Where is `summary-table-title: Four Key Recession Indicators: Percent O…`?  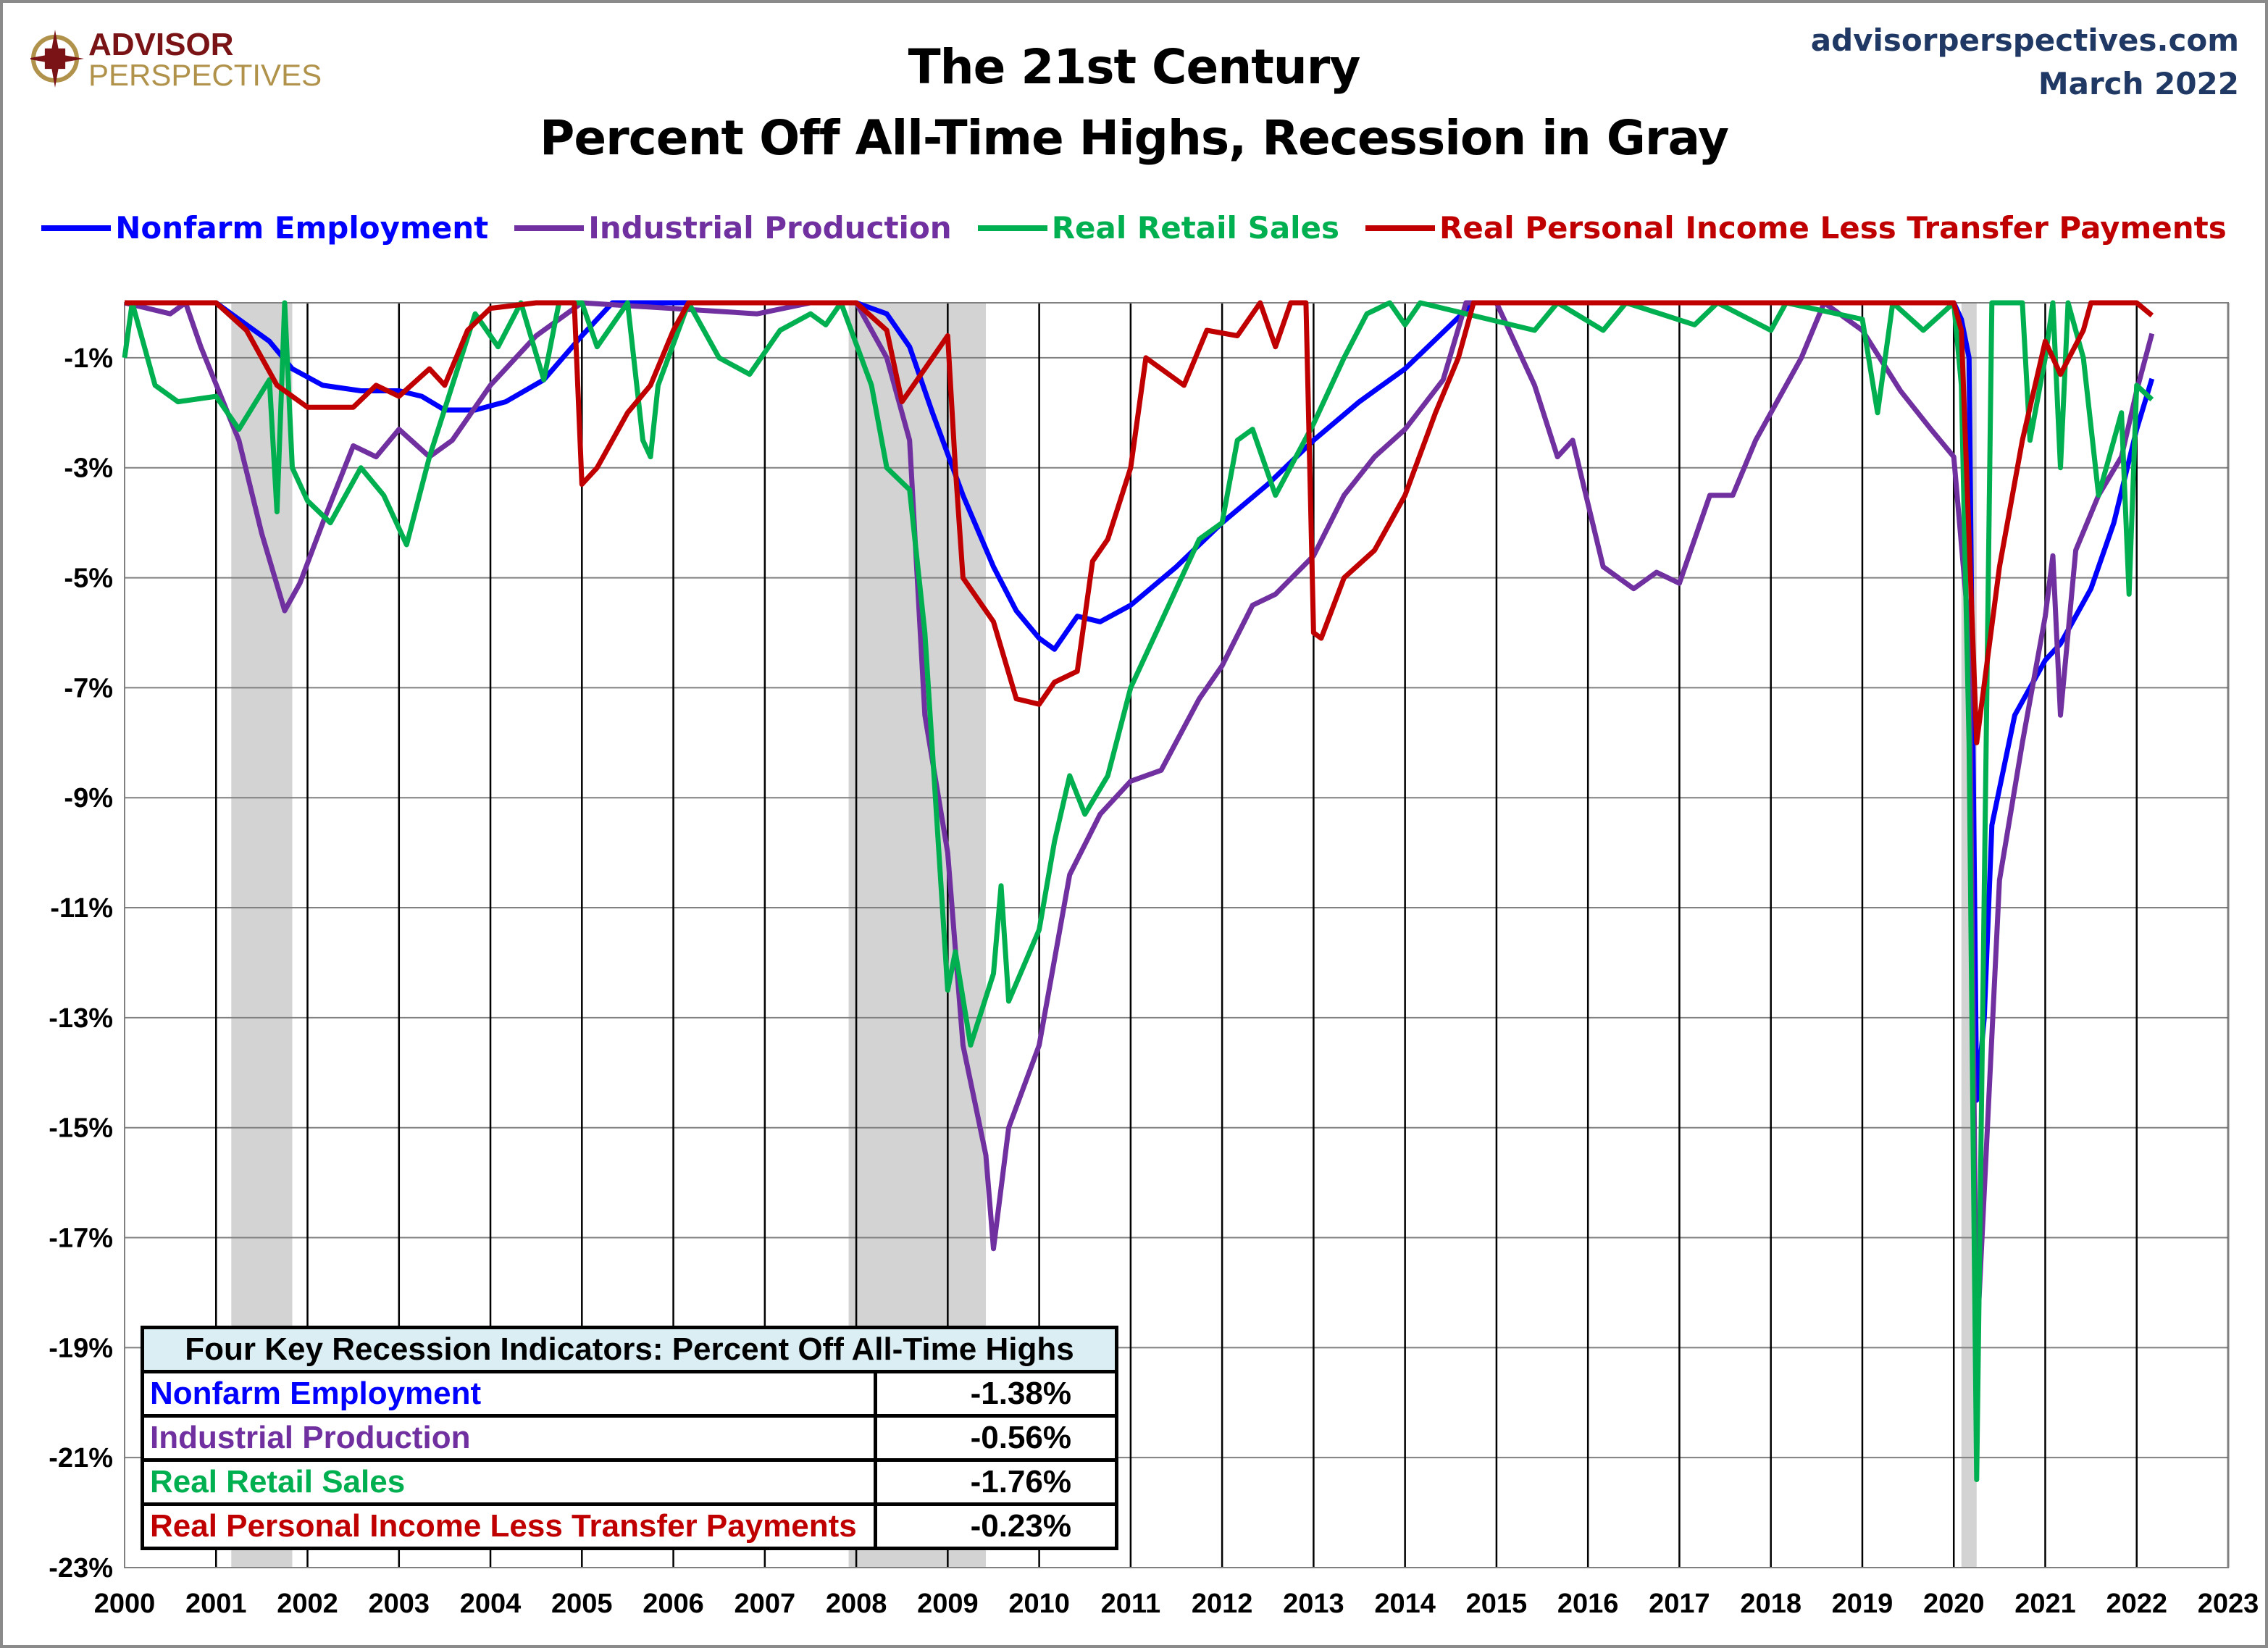 summary-table-title: Four Key Recession Indicators: Percent O… is located at coordinates (630, 1349).